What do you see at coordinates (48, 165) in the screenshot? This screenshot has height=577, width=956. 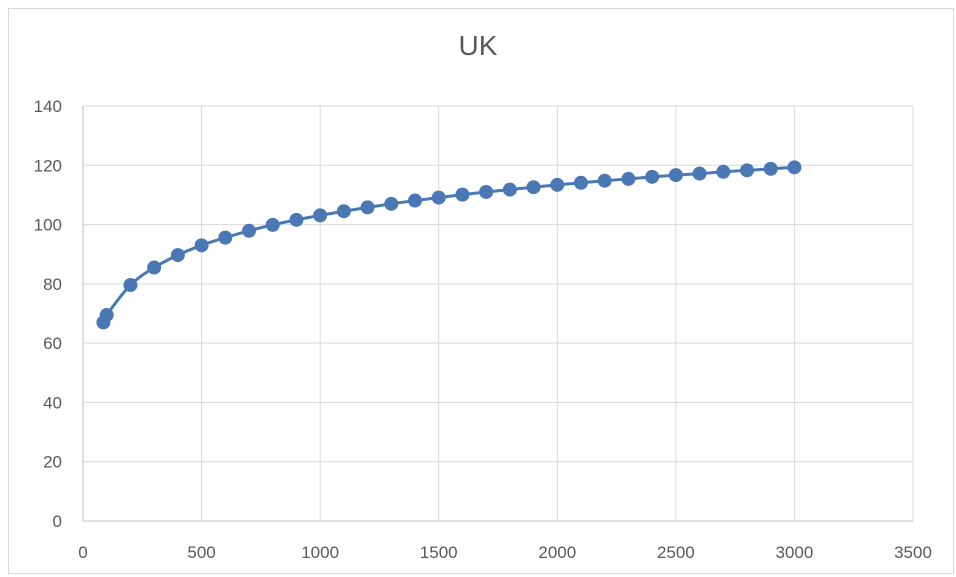 I see `y-tick-label: 120` at bounding box center [48, 165].